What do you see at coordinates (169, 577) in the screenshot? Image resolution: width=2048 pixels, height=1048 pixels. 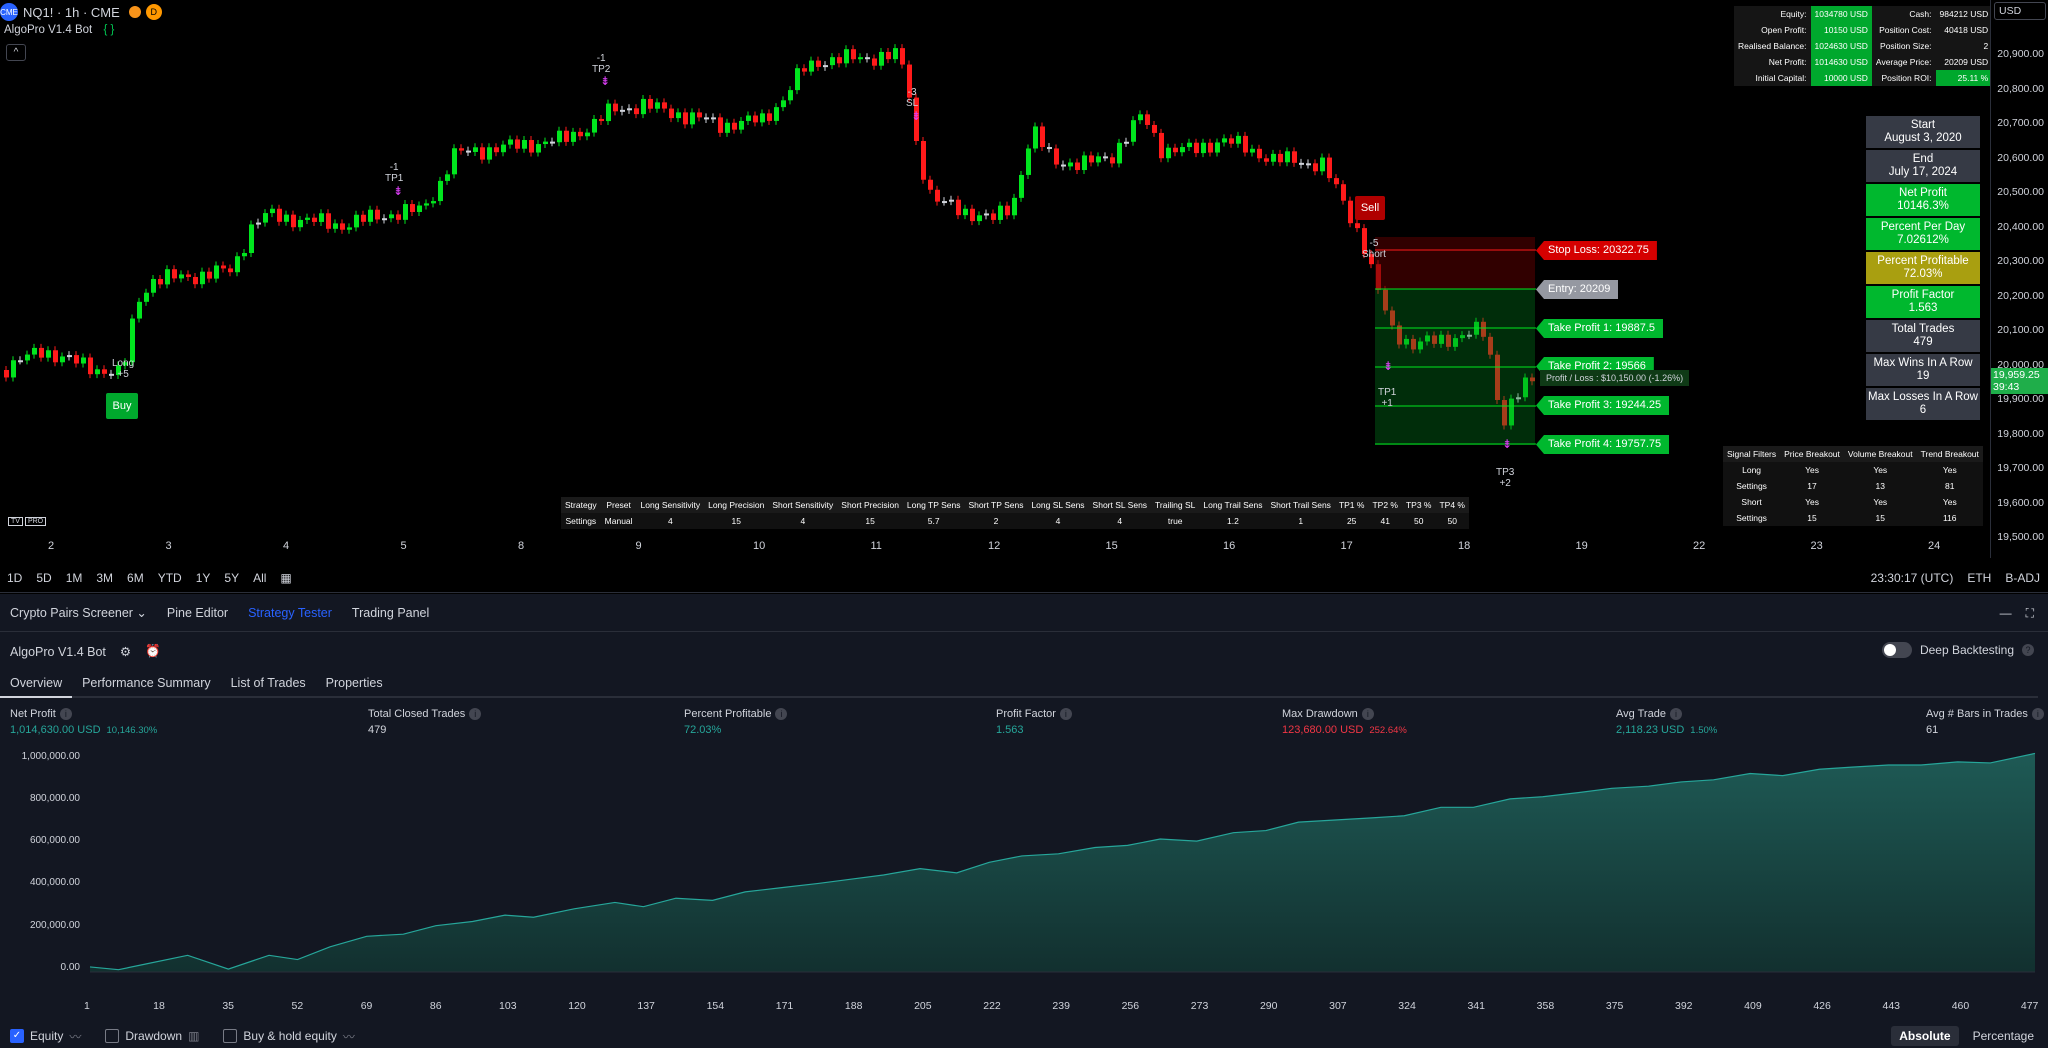 I see `range-ytd: YTD` at bounding box center [169, 577].